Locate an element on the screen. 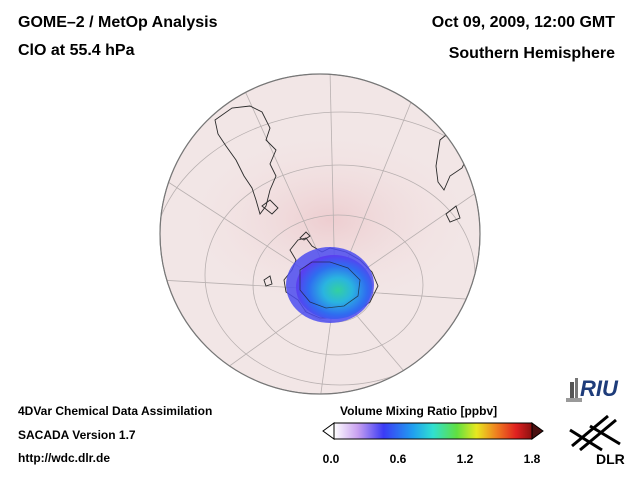  colorbar-tick: 0.0 is located at coordinates (331, 459).